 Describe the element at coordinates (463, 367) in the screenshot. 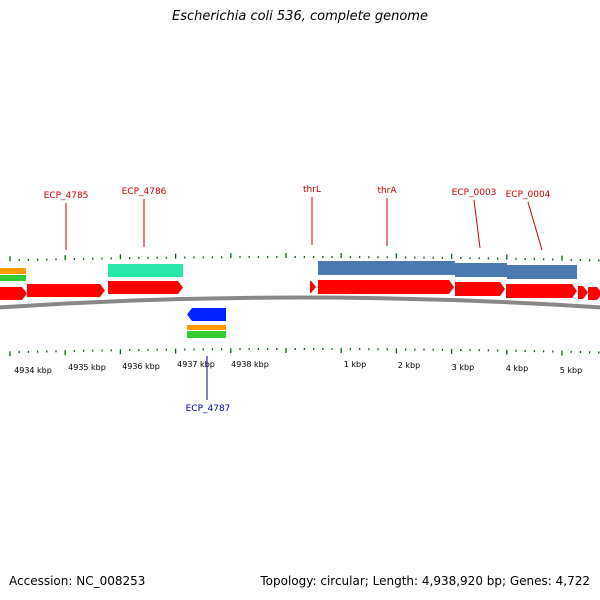

I see `tick-label: 3 kbp` at that location.